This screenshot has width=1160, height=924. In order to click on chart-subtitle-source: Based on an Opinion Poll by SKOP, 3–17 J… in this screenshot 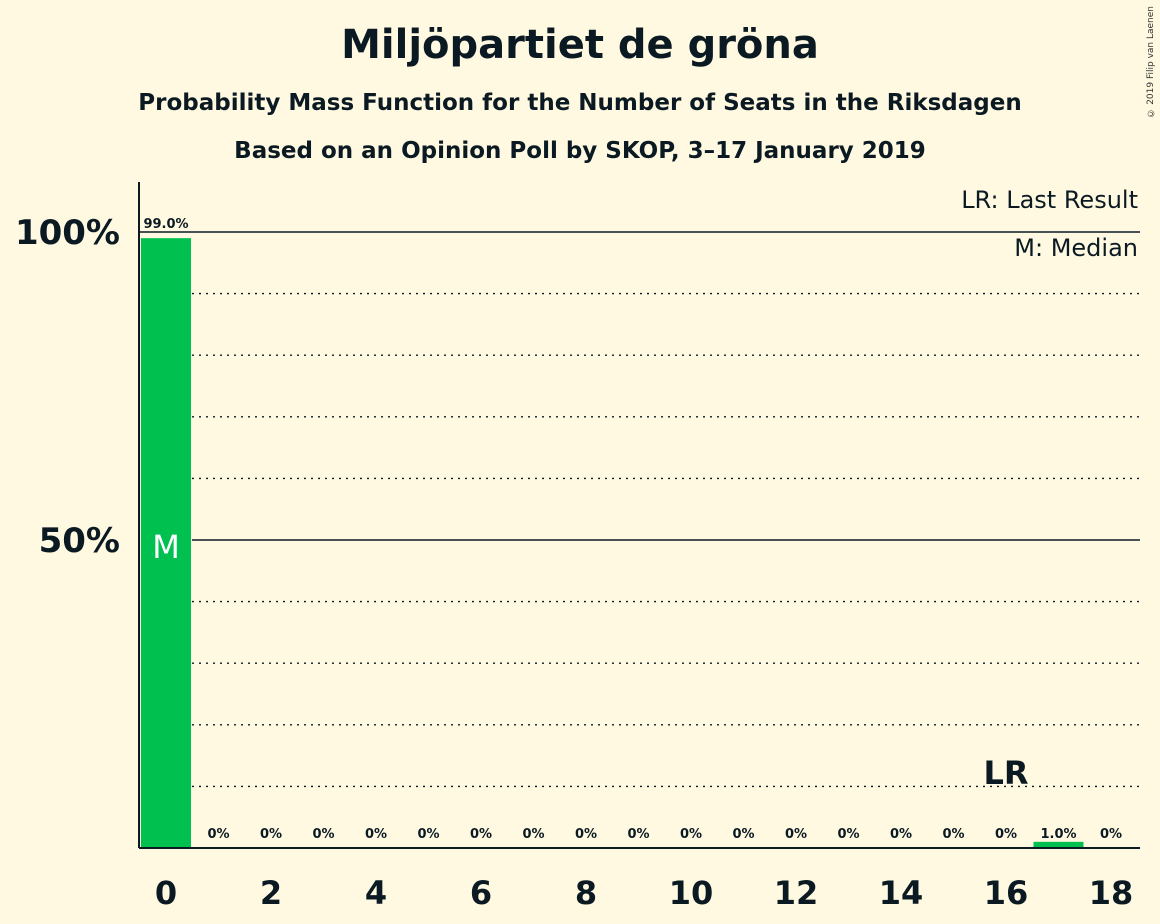, I will do `click(580, 151)`.